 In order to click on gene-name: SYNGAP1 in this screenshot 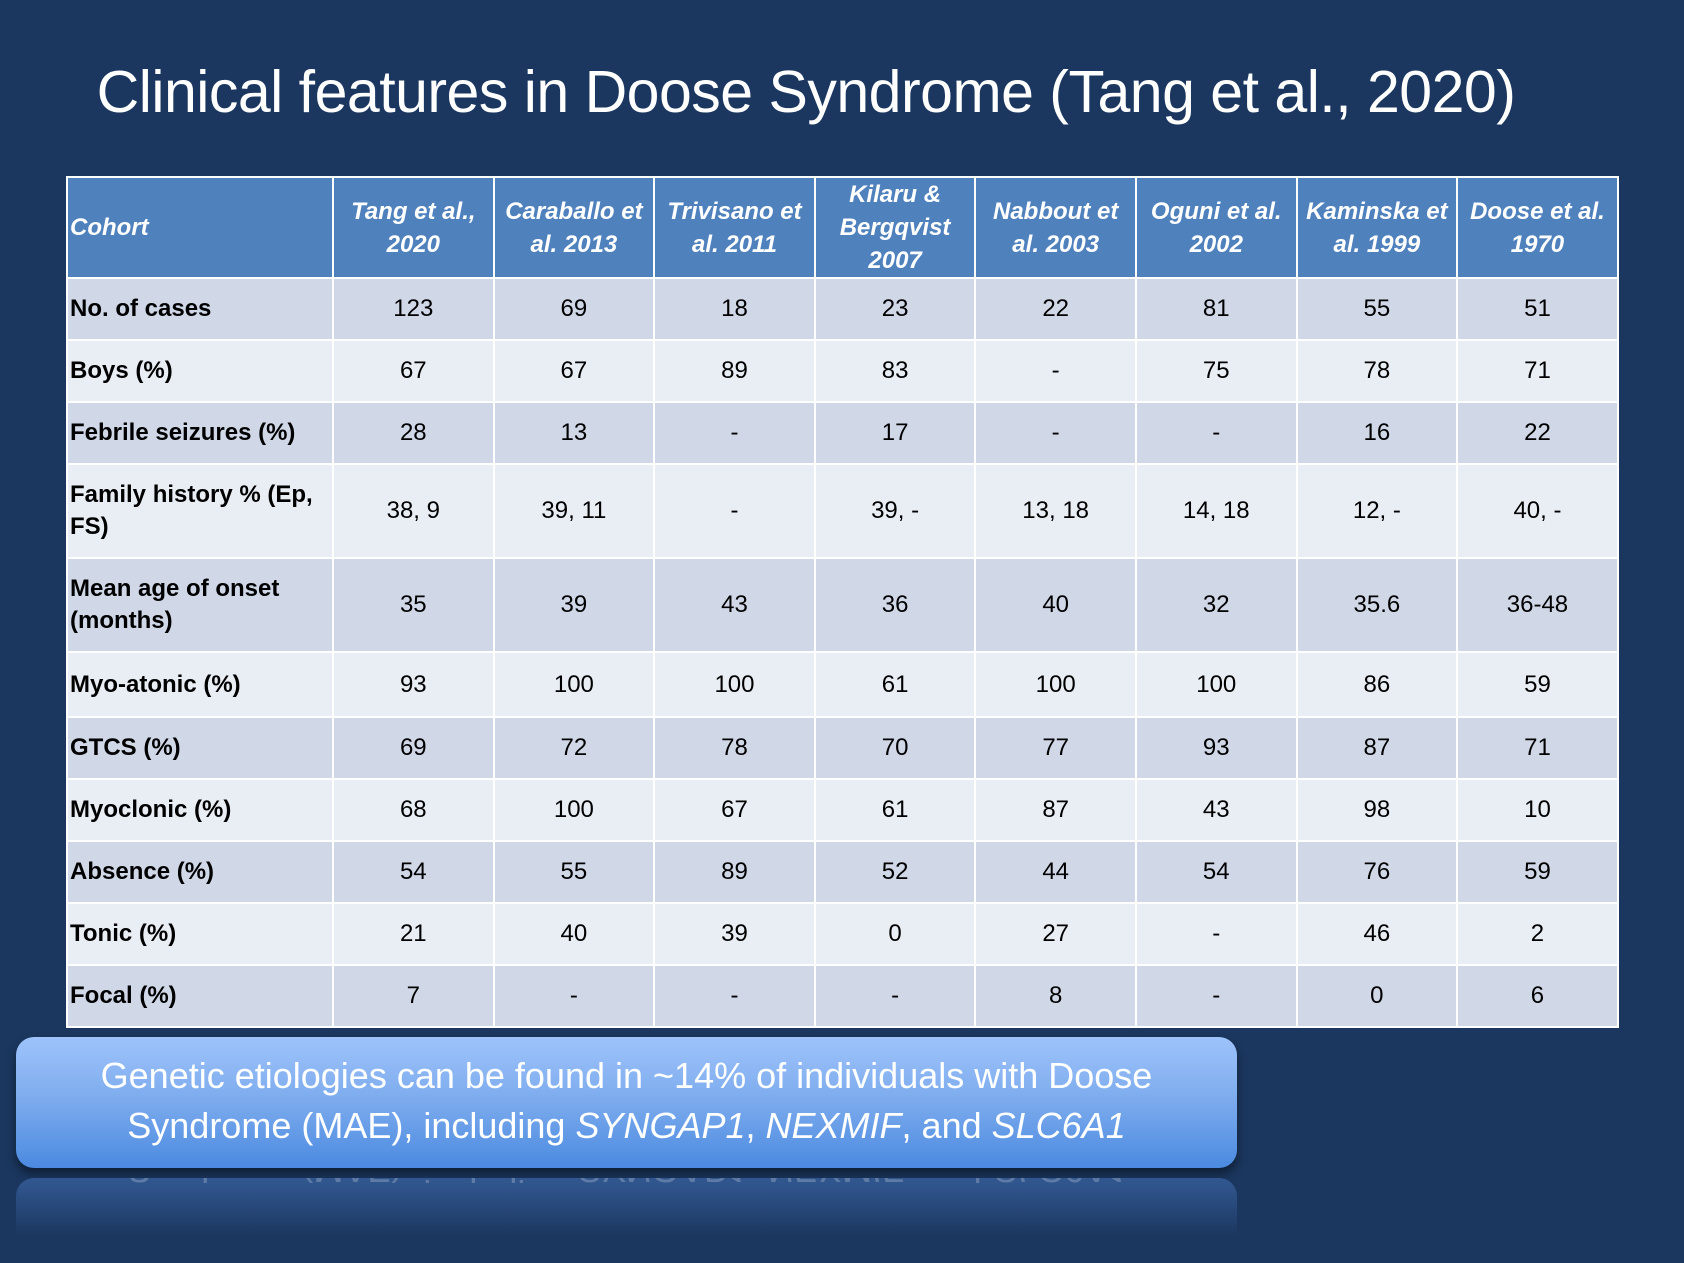, I will do `click(660, 1125)`.